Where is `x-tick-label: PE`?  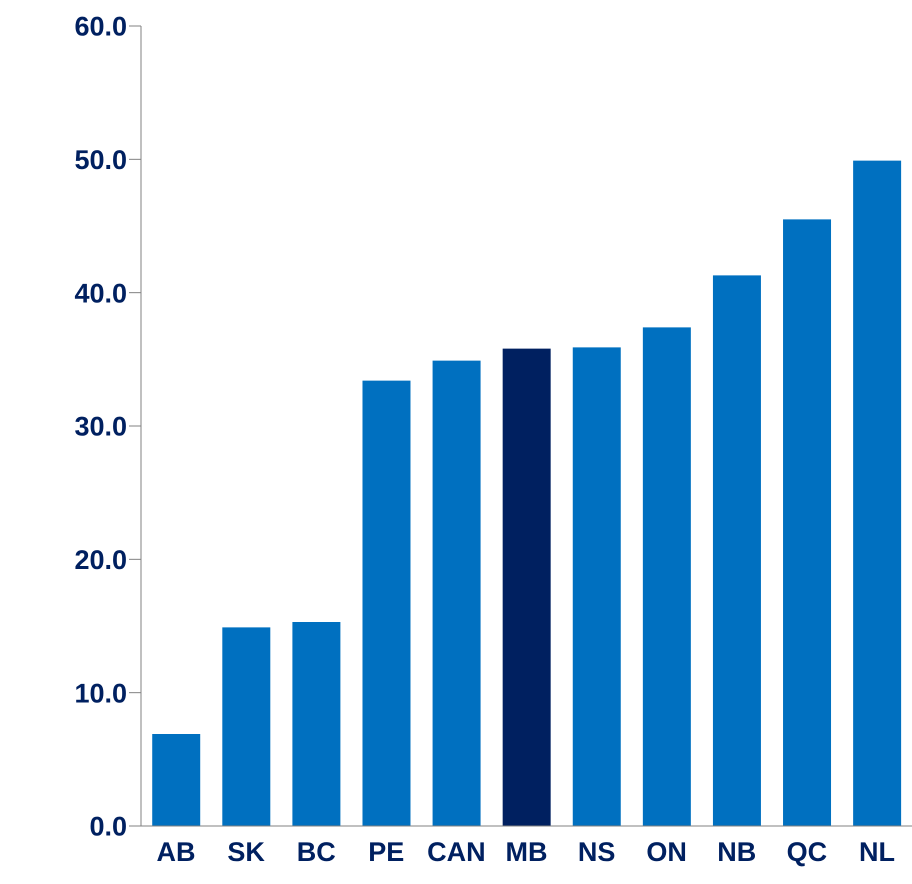
x-tick-label: PE is located at coordinates (386, 852).